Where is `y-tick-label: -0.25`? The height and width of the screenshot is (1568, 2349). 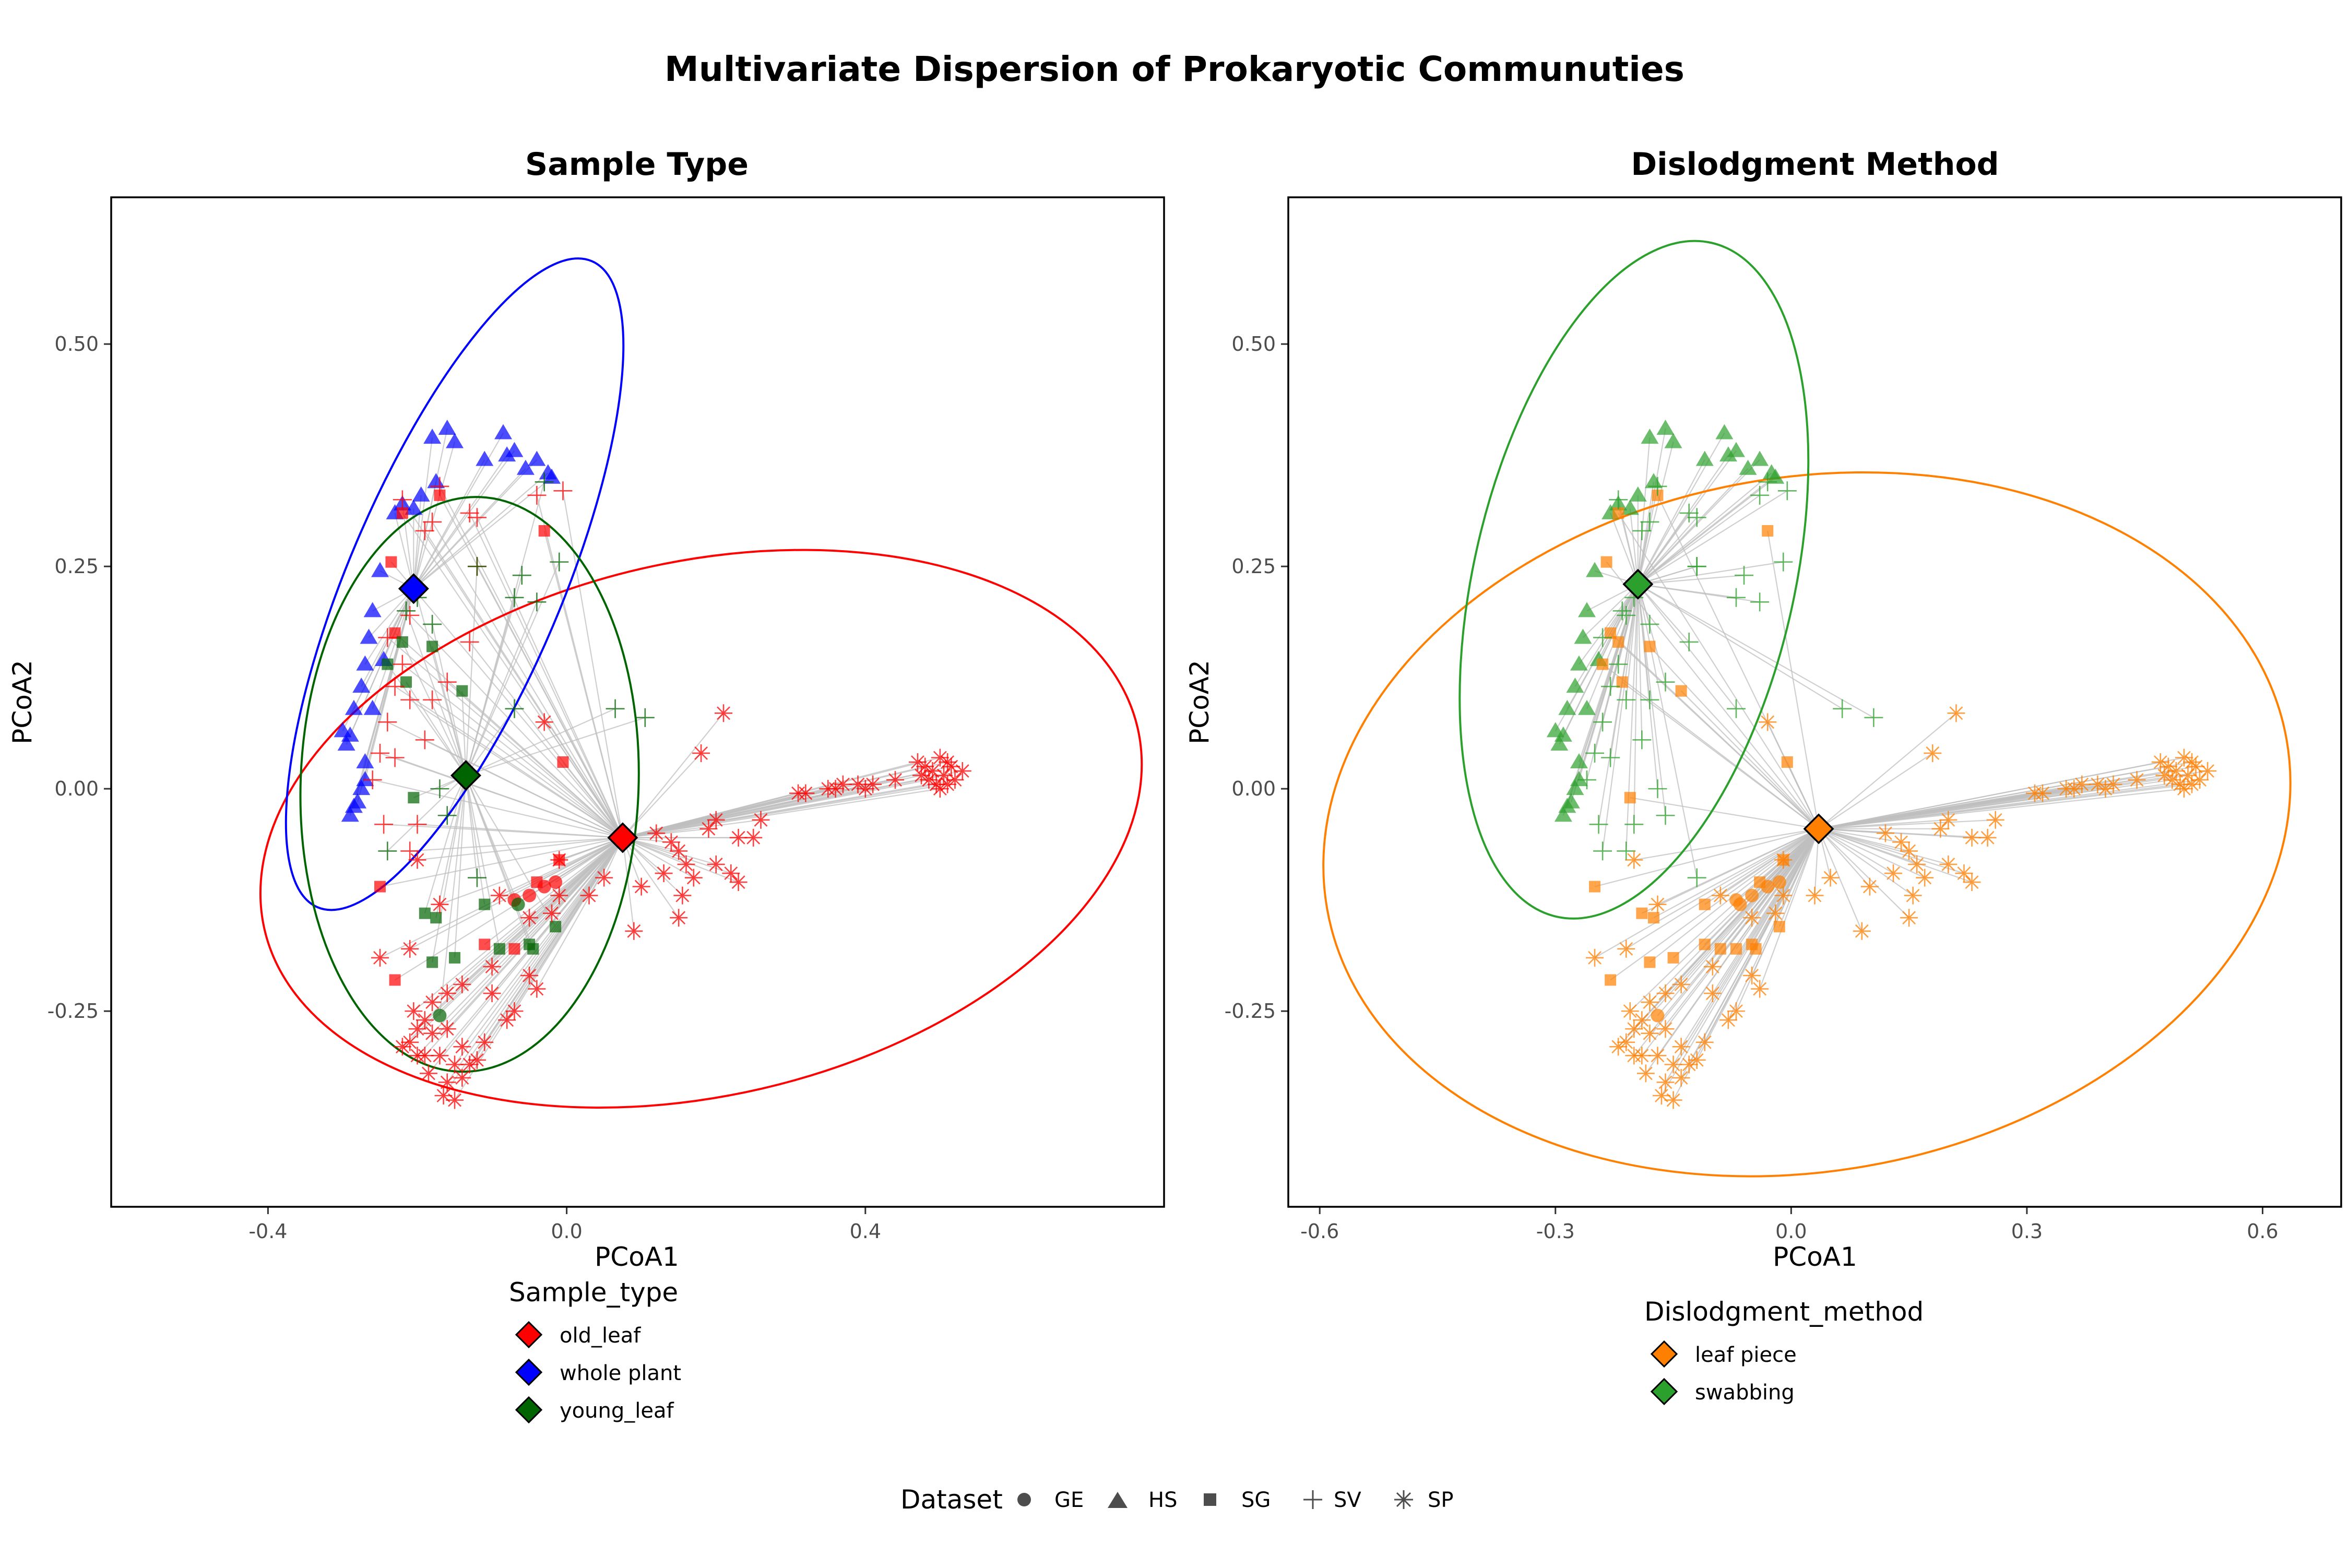
y-tick-label: -0.25 is located at coordinates (73, 1011).